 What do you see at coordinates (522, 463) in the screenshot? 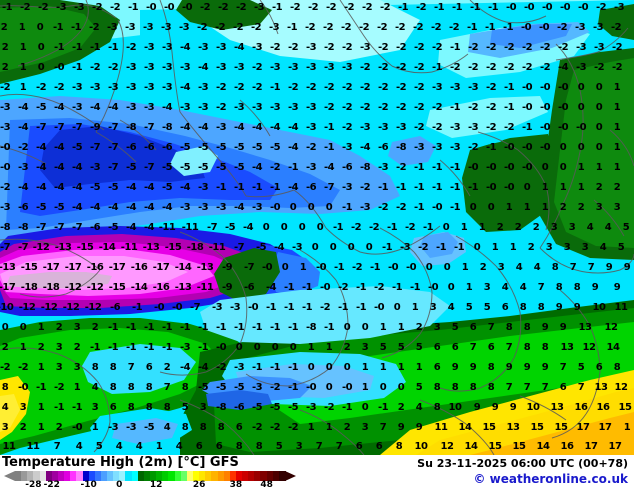
I see `model-run-timestamp: Su 23-11-2025 06:00 UTC (00+78)` at bounding box center [522, 463].